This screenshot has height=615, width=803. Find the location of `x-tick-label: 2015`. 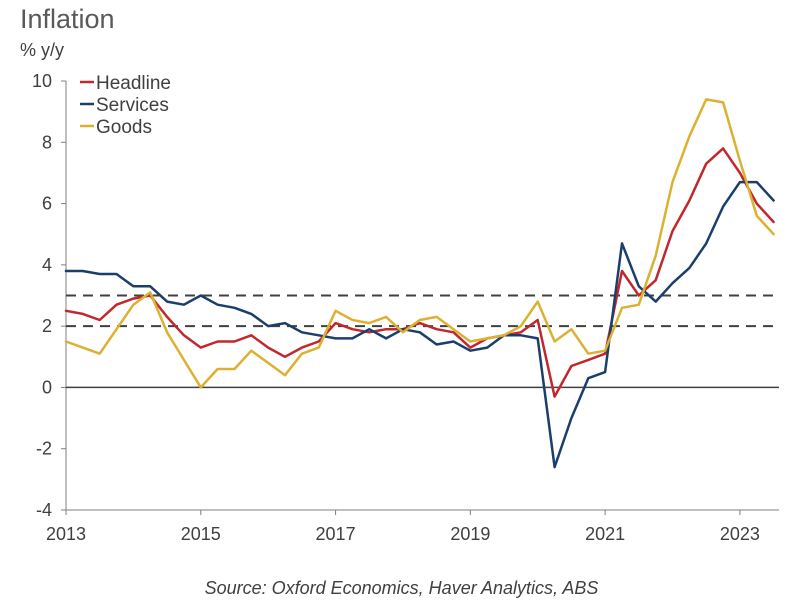

x-tick-label: 2015 is located at coordinates (201, 534).